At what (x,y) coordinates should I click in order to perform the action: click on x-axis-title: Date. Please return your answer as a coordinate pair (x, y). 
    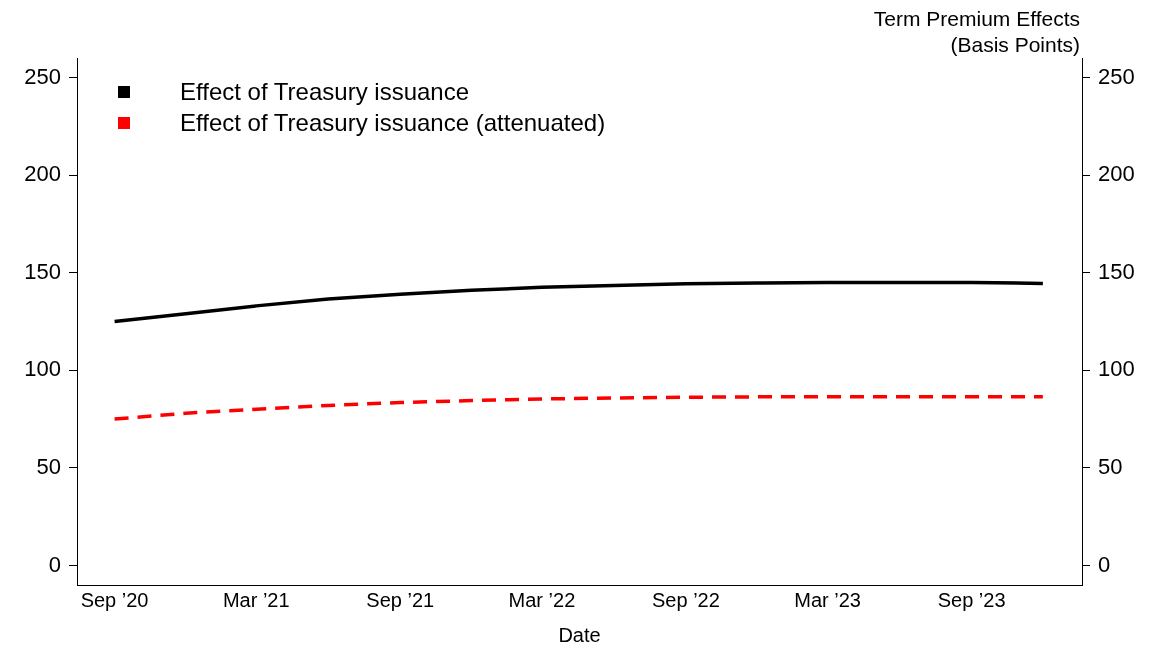
    Looking at the image, I should click on (579, 634).